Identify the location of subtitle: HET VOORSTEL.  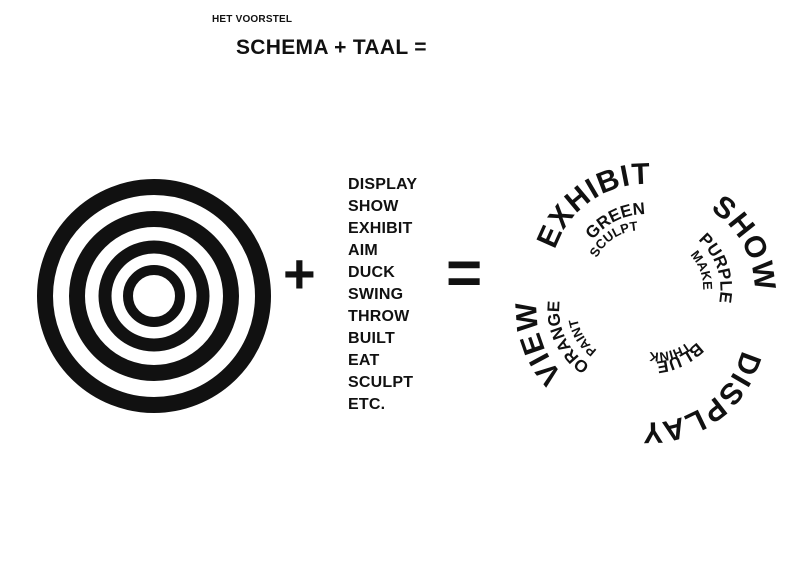
(252, 19).